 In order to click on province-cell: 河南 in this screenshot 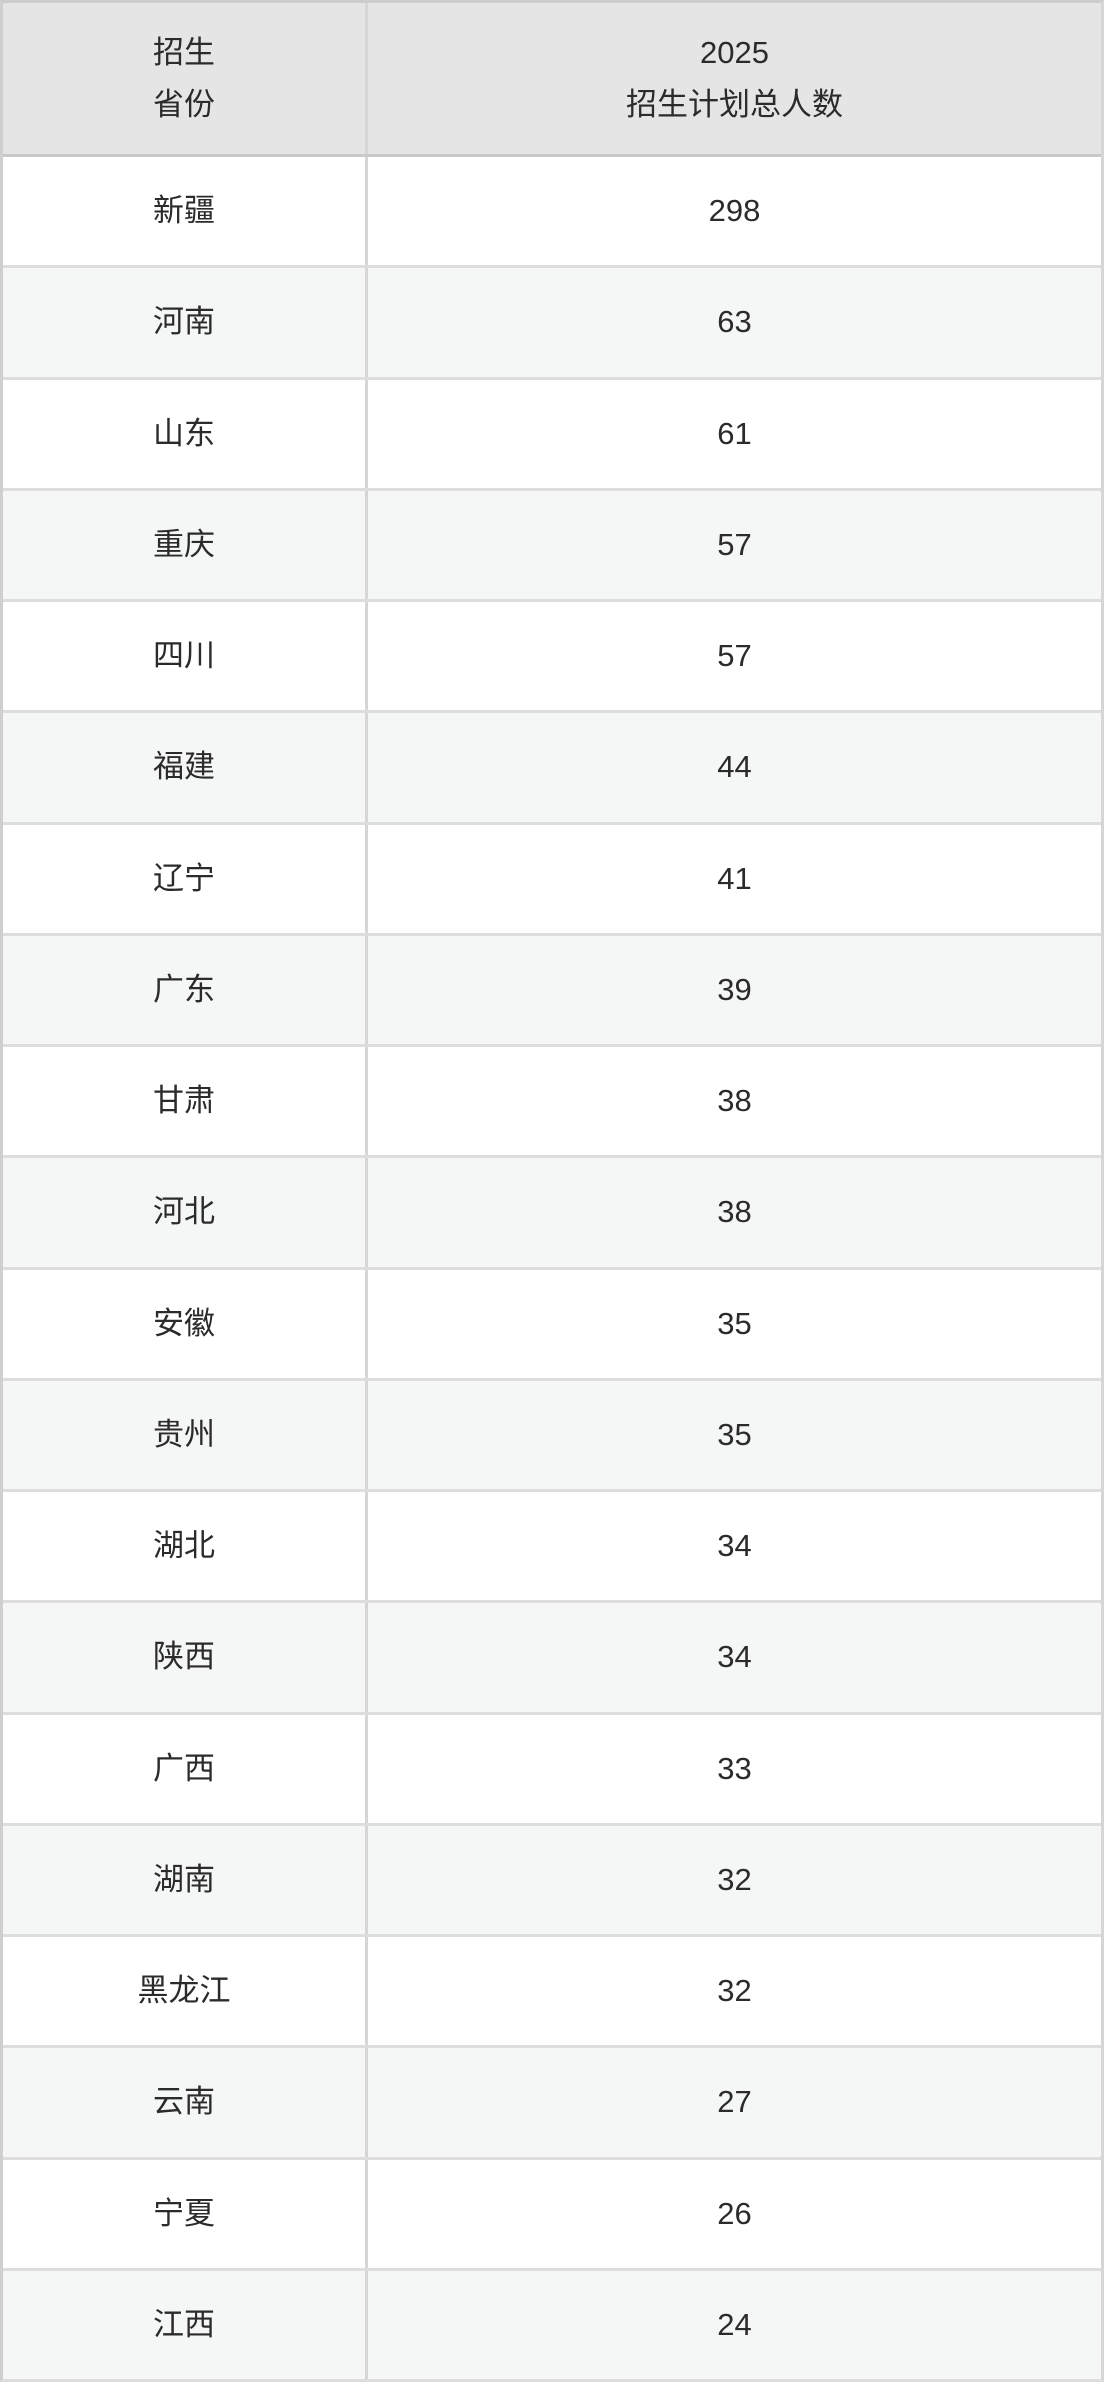, I will do `click(185, 322)`.